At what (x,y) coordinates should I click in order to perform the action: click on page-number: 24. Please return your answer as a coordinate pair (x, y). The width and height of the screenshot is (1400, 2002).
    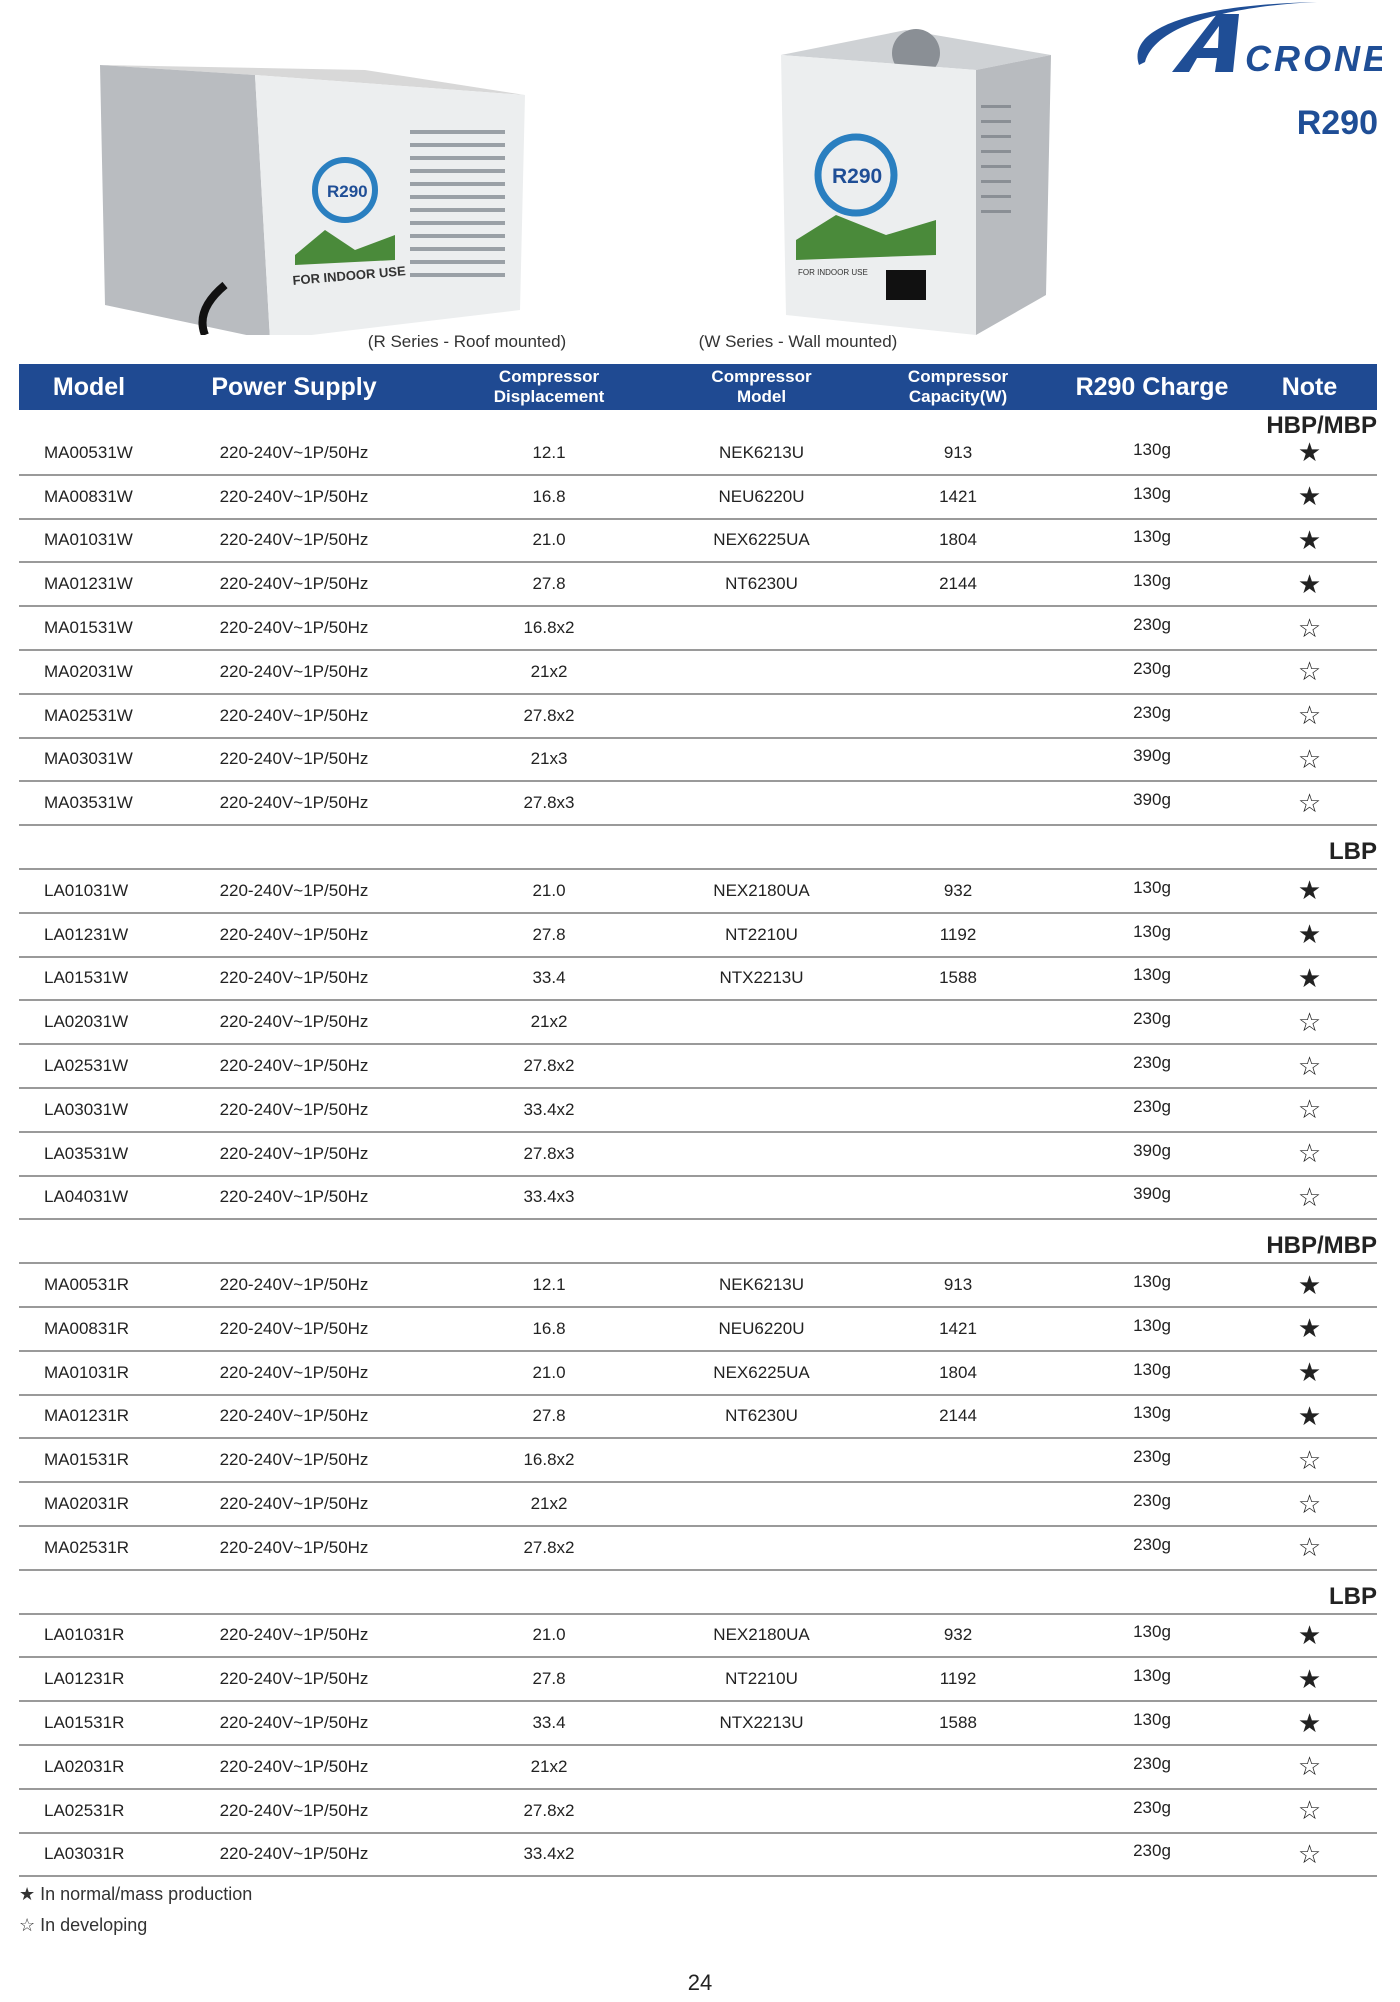
    Looking at the image, I should click on (700, 1982).